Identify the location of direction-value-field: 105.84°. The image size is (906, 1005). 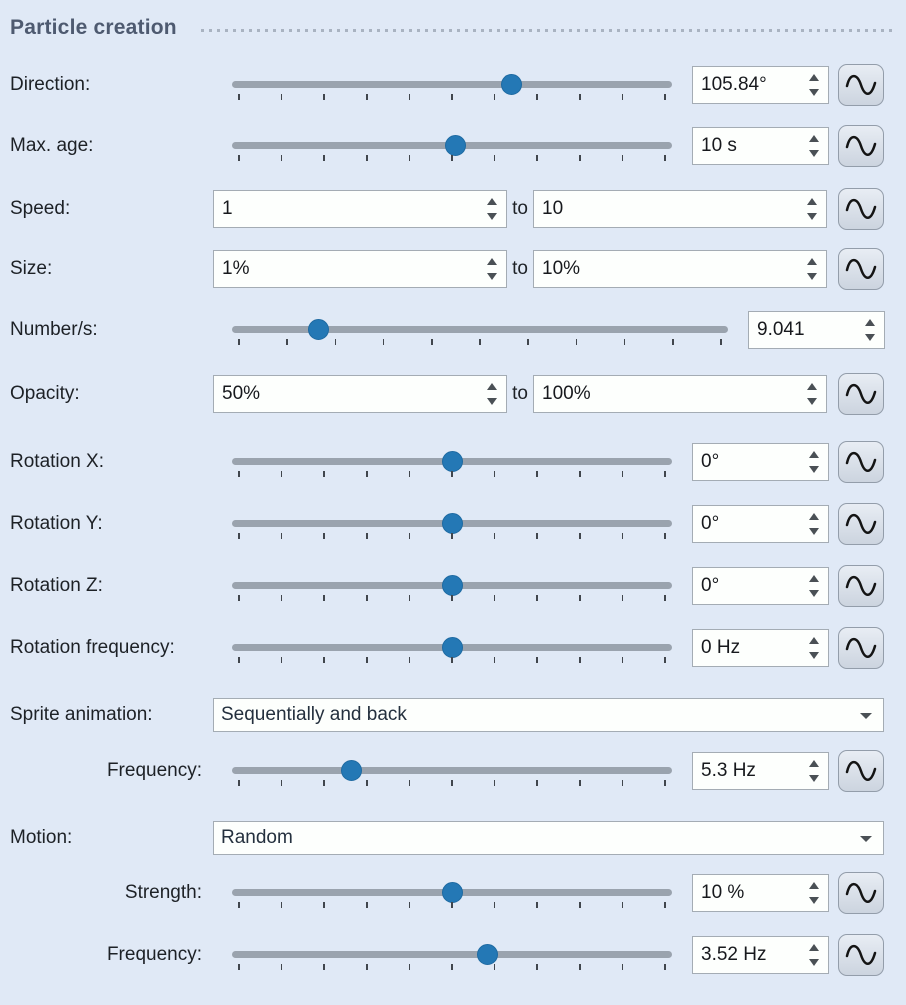
(760, 85).